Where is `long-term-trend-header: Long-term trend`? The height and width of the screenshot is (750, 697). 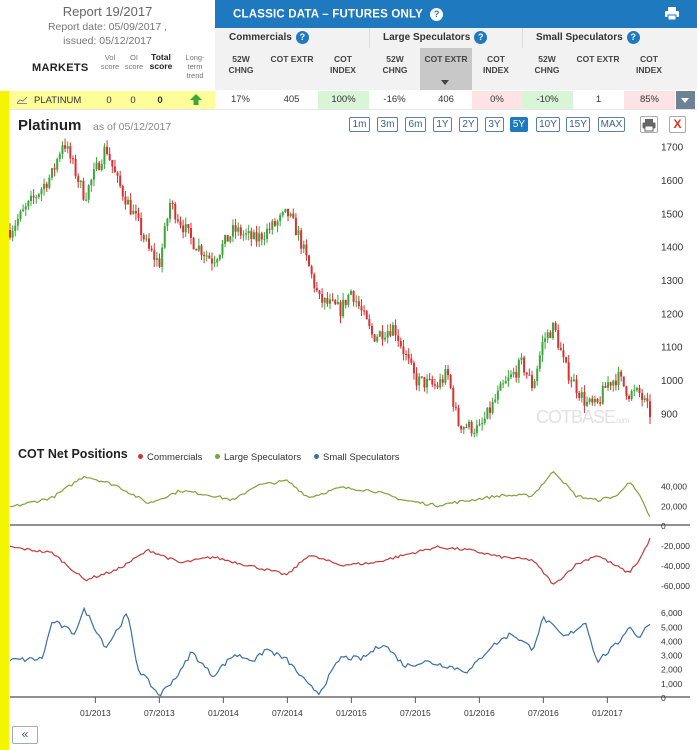
long-term-trend-header: Long-term trend is located at coordinates (195, 66).